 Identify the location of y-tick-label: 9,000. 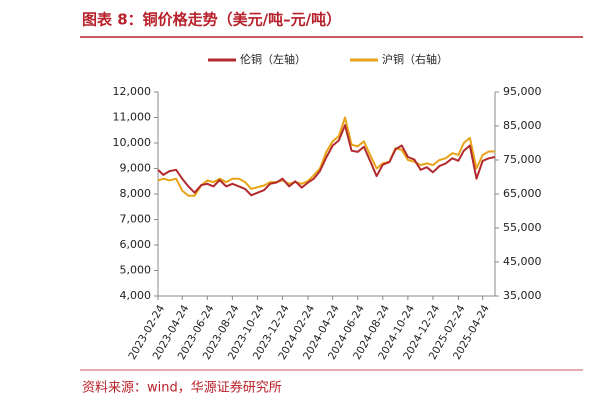
(136, 168).